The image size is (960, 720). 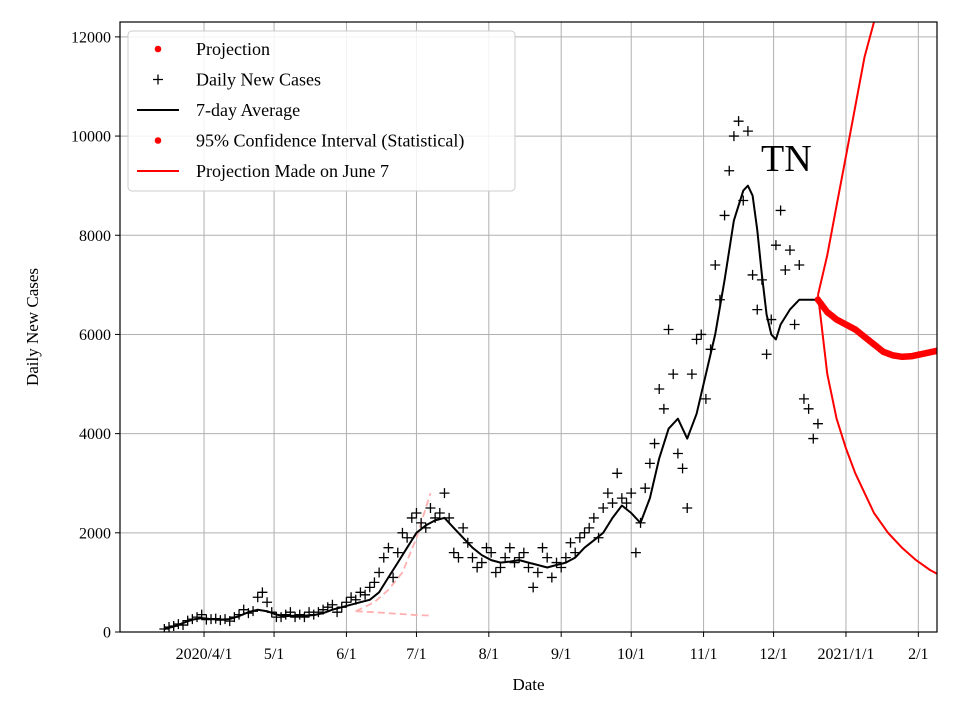 I want to click on y-tick-label: 8000, so click(x=95, y=236).